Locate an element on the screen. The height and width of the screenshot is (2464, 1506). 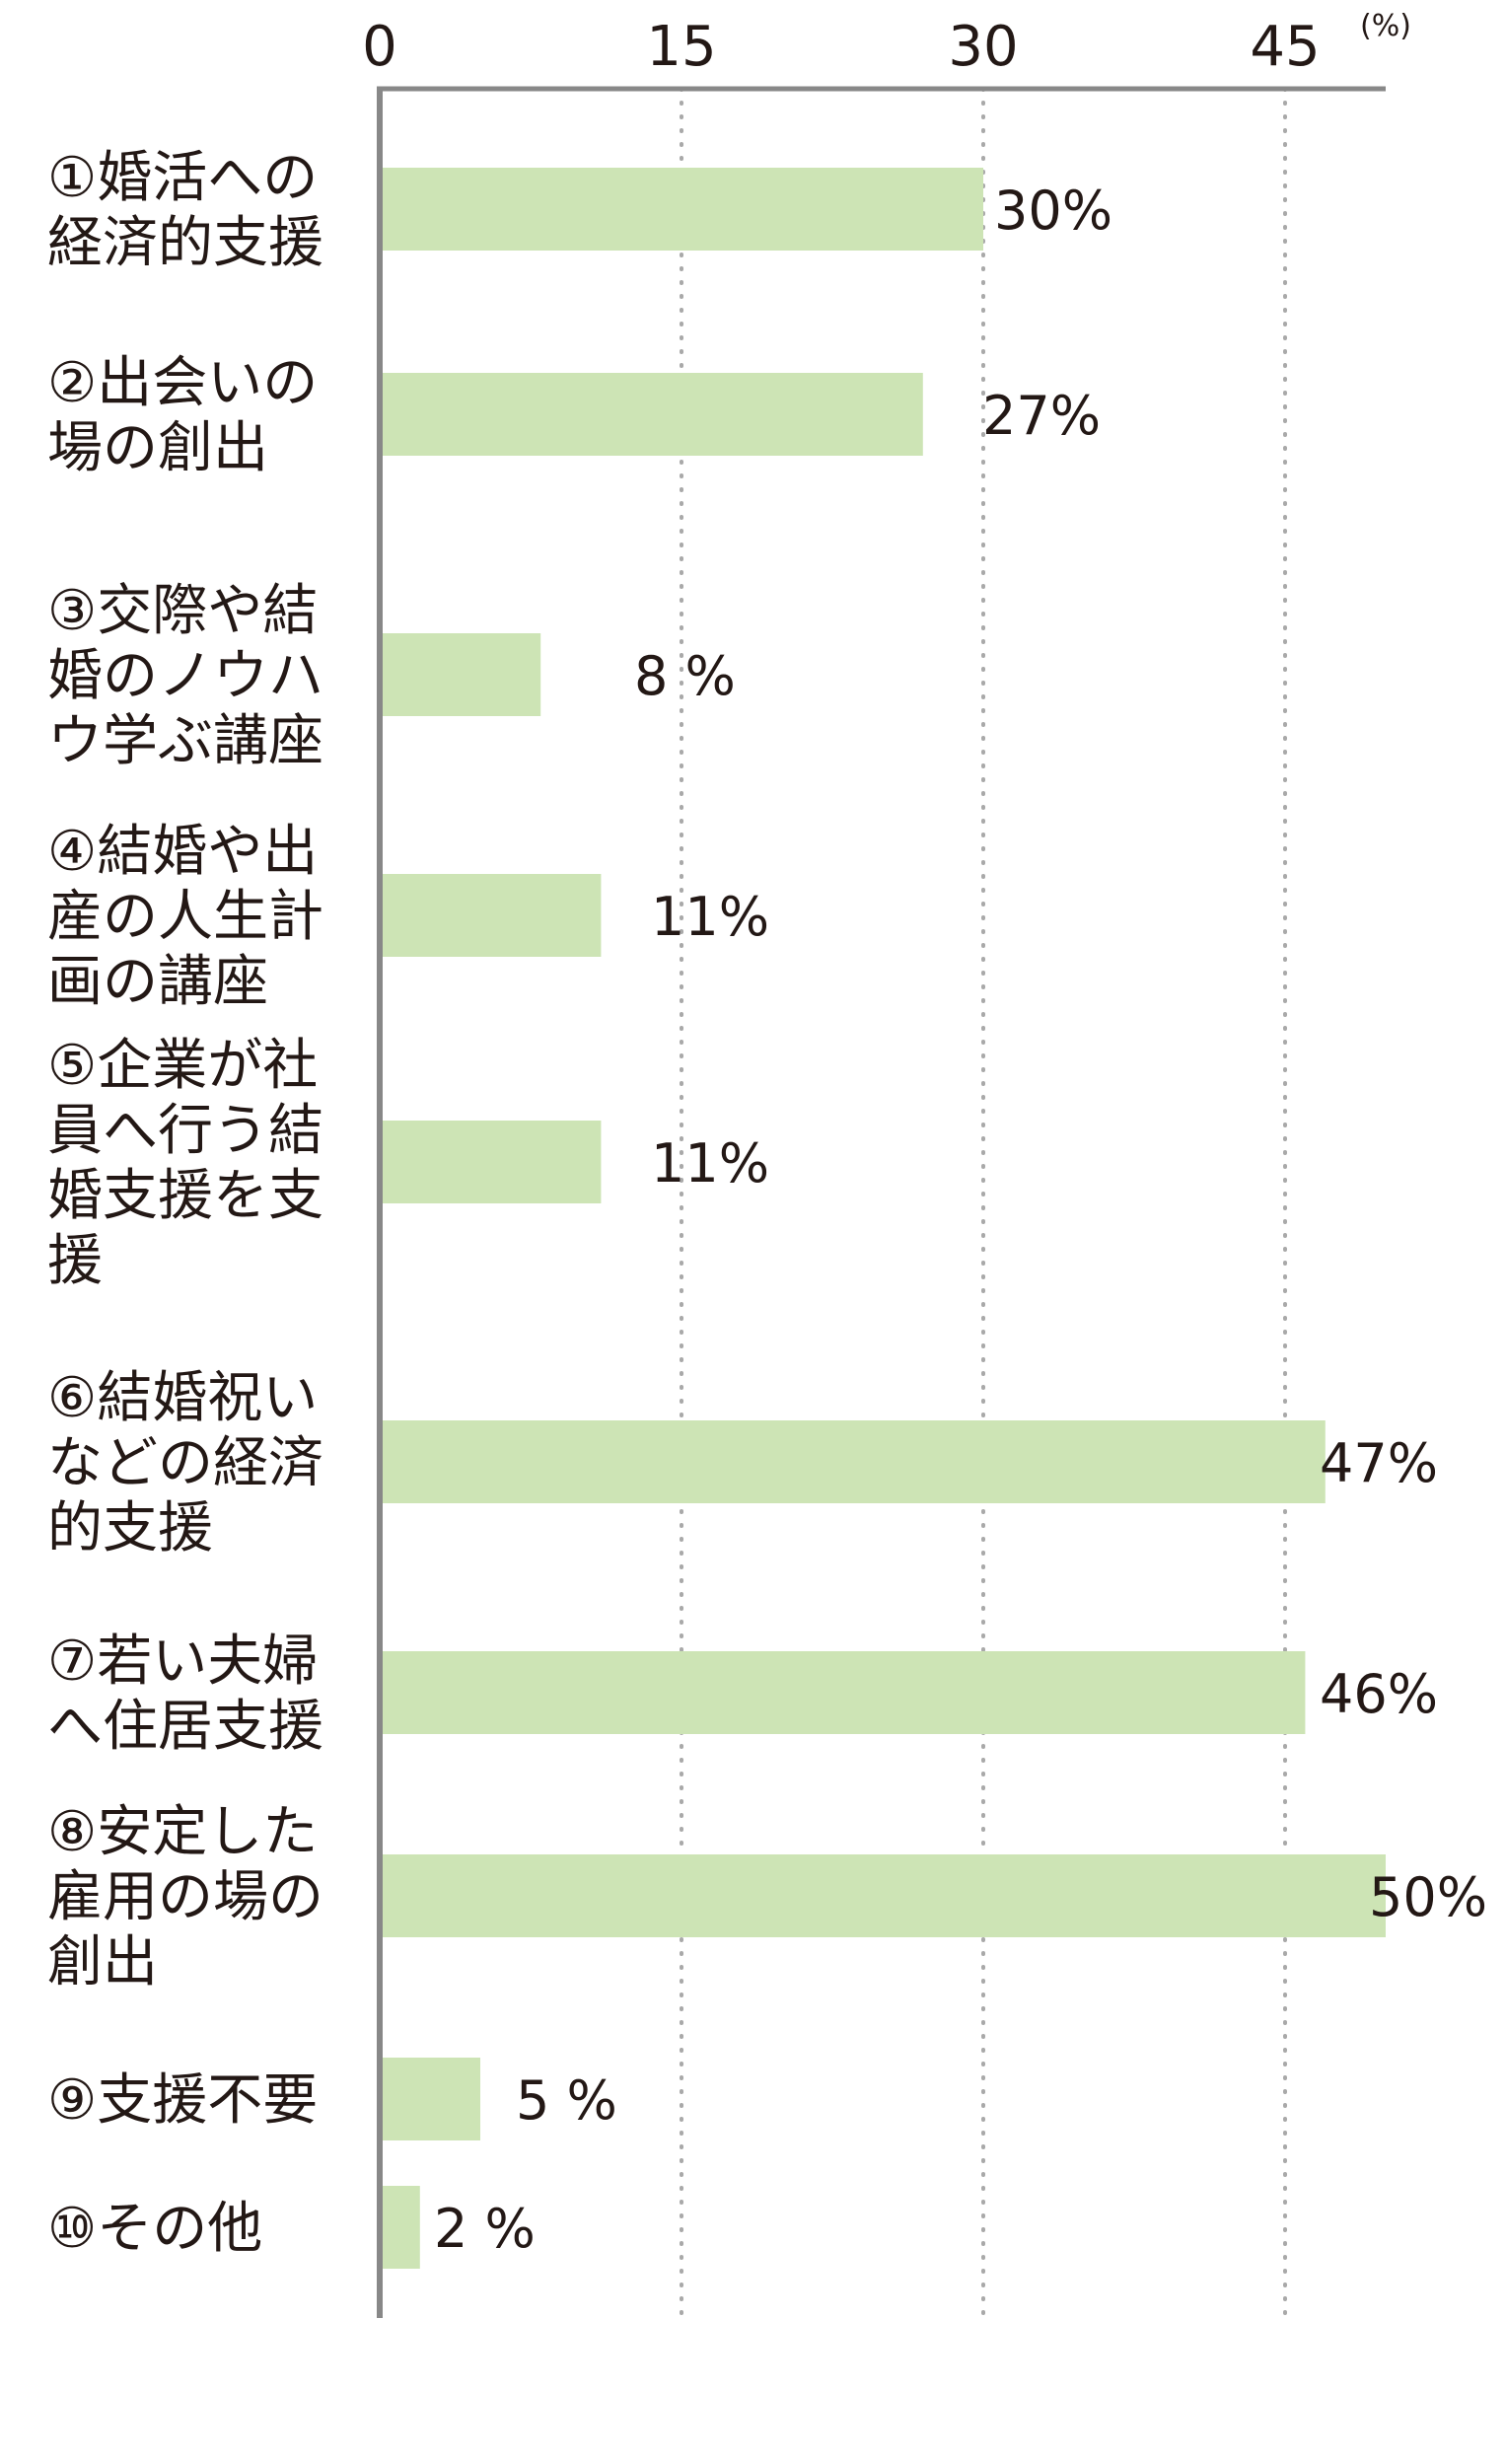
value-label-4: 11% is located at coordinates (710, 917).